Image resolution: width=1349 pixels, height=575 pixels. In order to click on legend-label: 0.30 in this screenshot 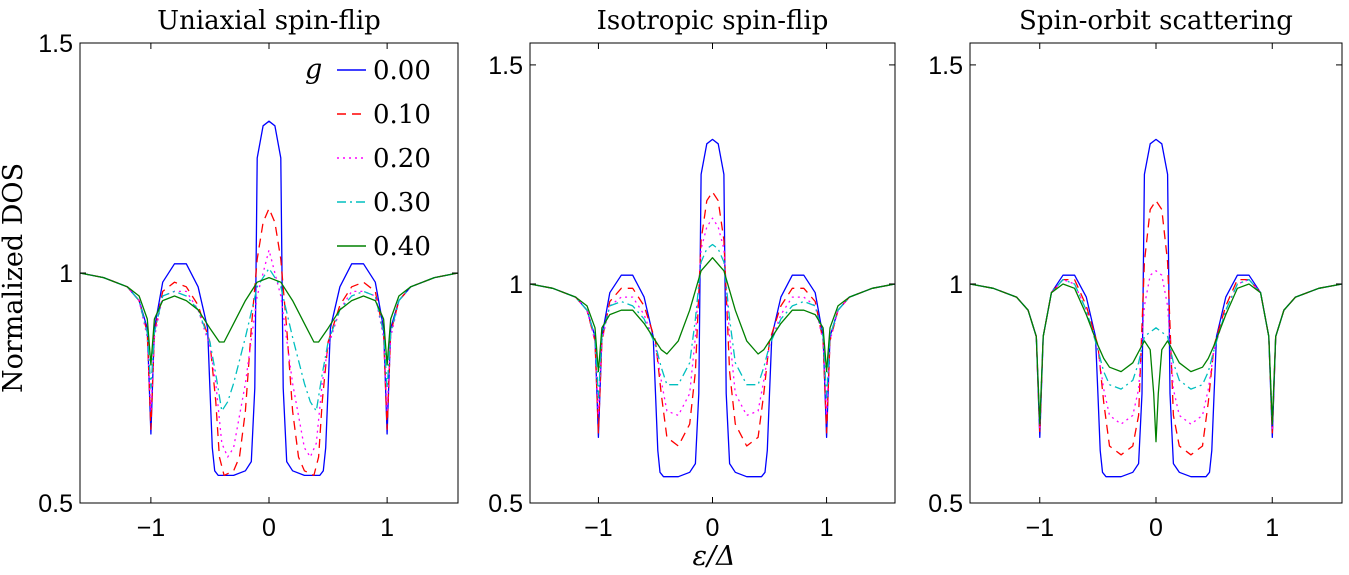, I will do `click(402, 203)`.